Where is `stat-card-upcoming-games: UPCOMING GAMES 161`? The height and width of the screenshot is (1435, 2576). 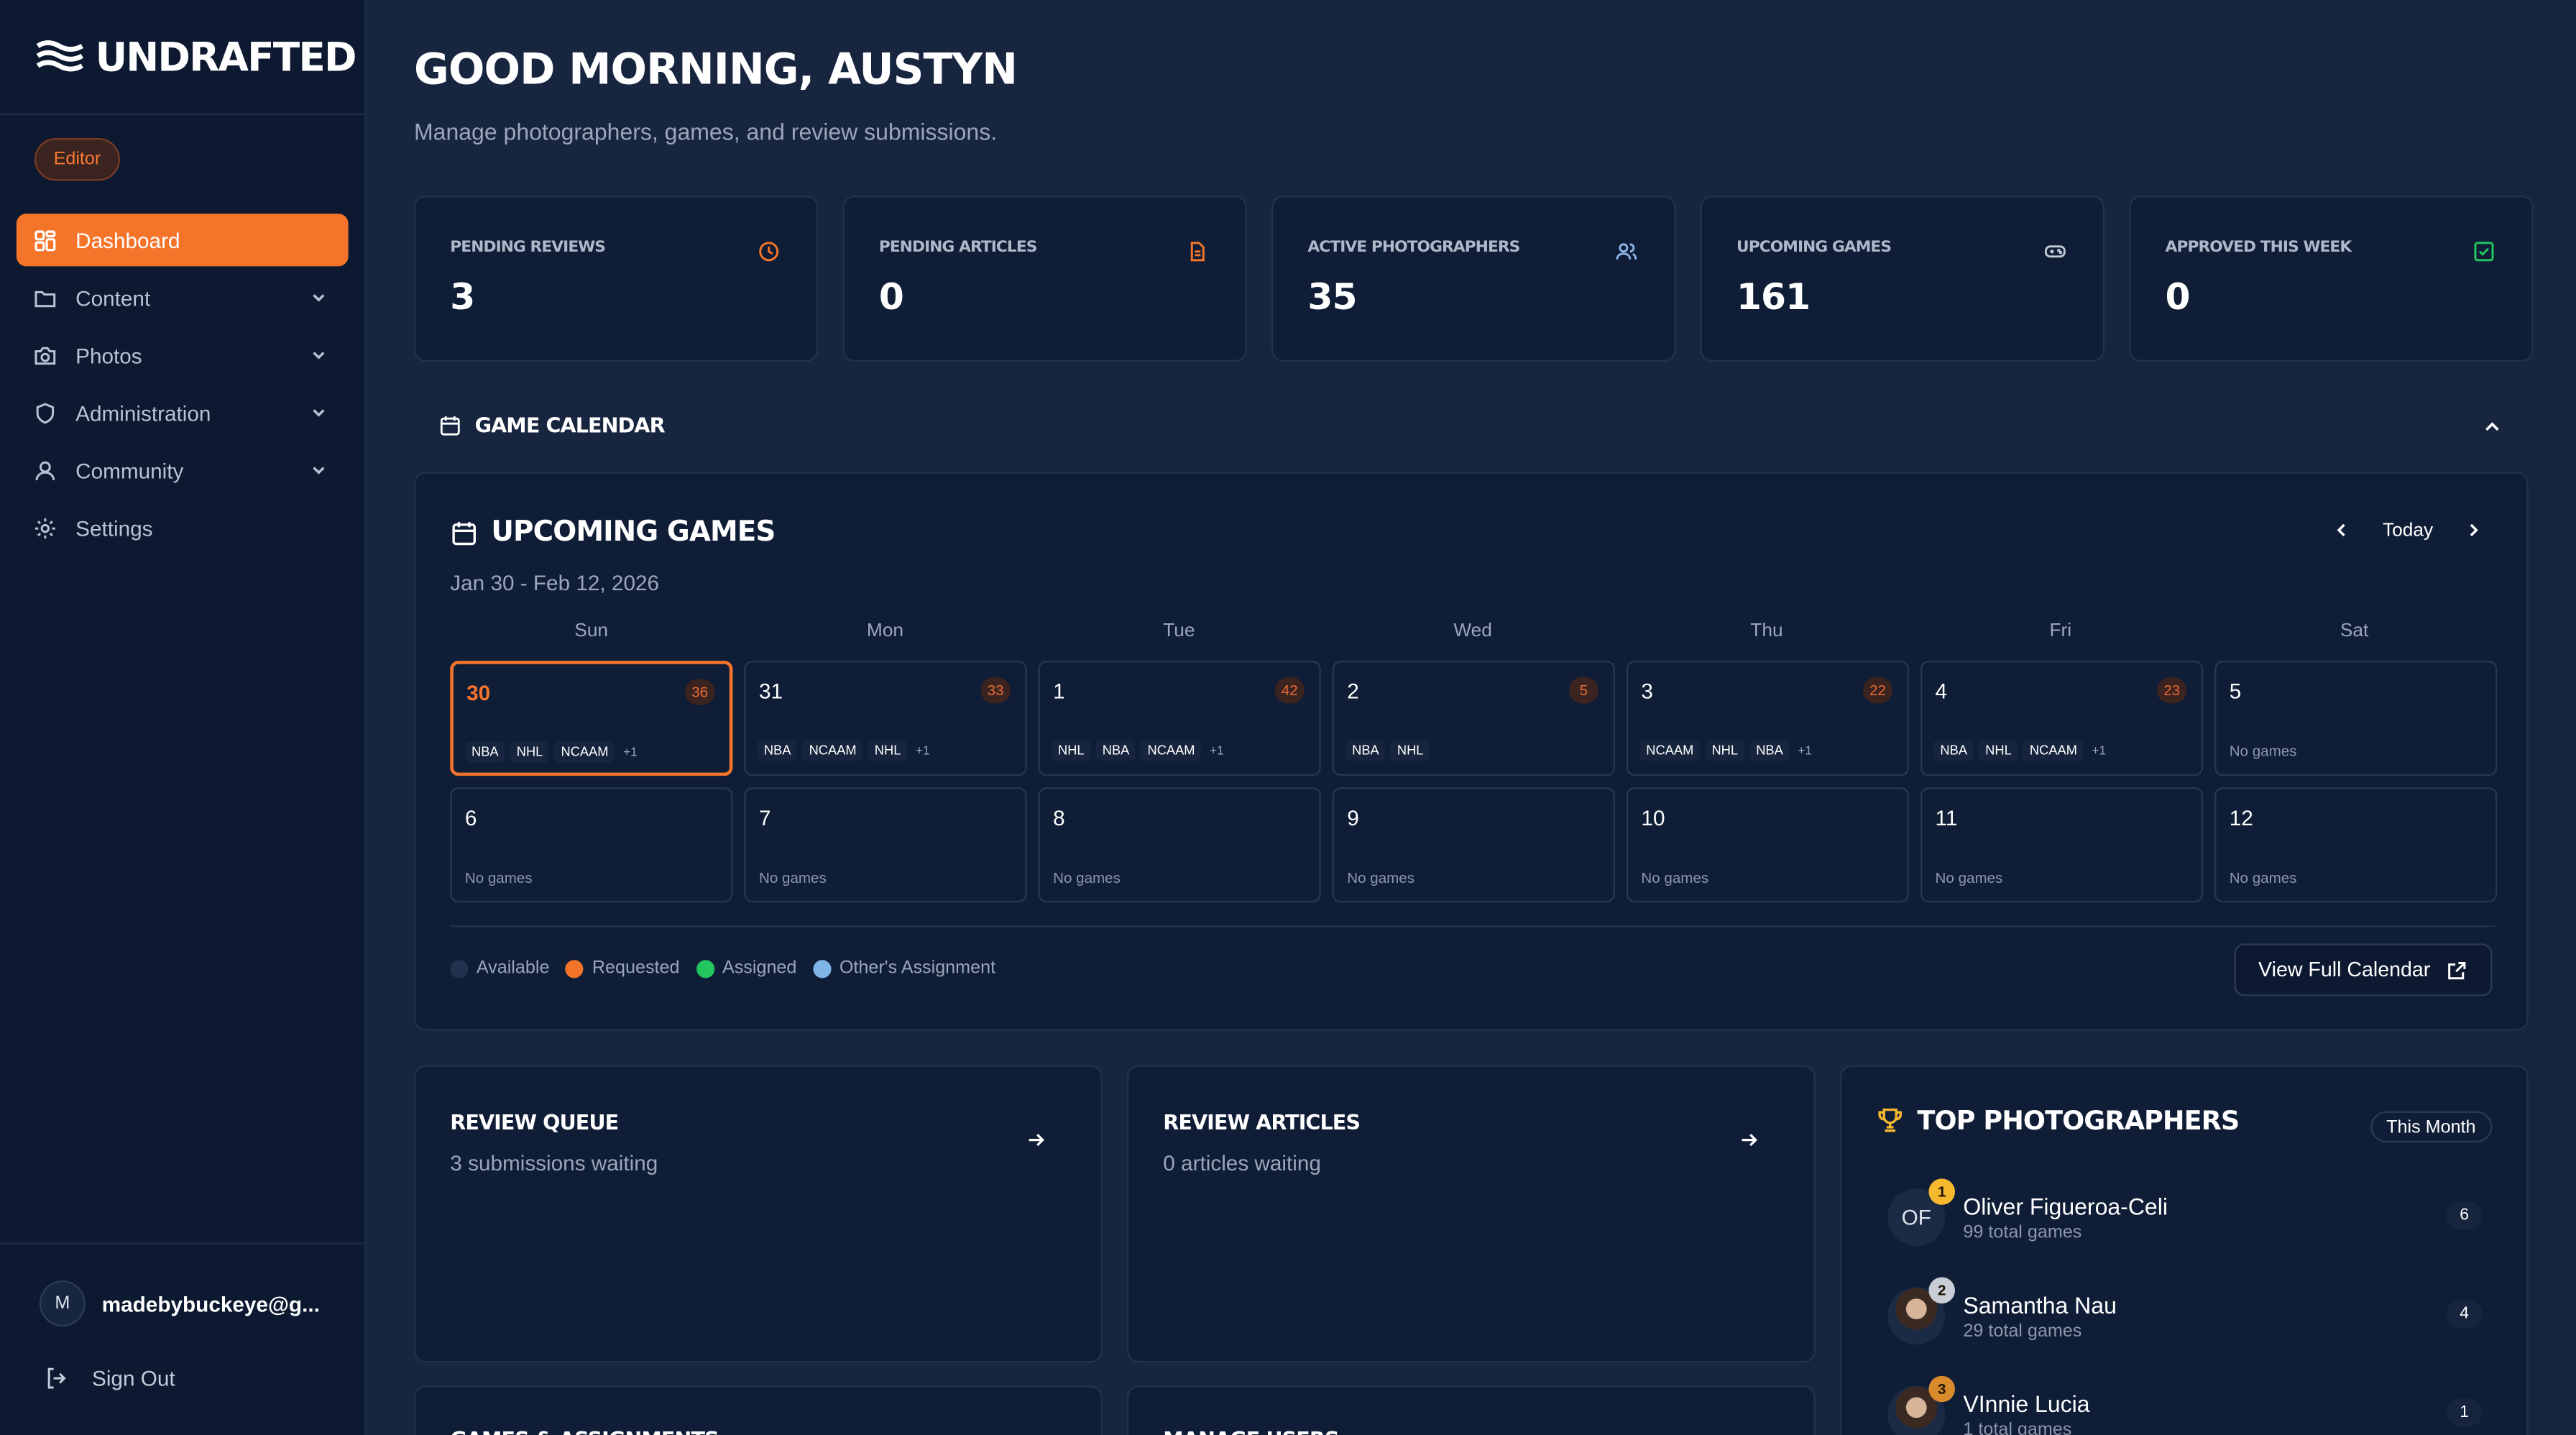 stat-card-upcoming-games: UPCOMING GAMES 161 is located at coordinates (1902, 279).